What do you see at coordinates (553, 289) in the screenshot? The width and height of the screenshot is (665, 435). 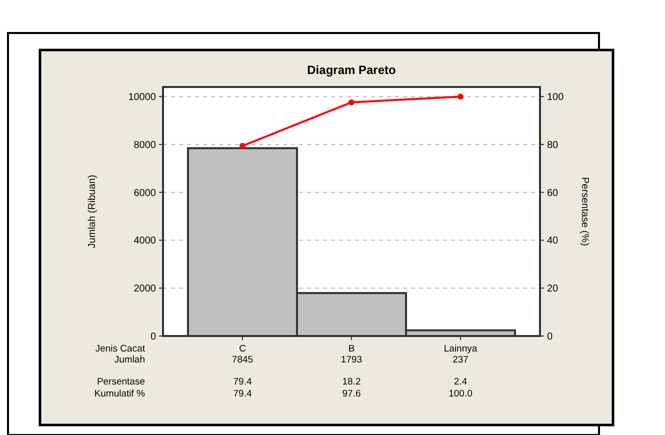 I see `y2-tick-label: 20` at bounding box center [553, 289].